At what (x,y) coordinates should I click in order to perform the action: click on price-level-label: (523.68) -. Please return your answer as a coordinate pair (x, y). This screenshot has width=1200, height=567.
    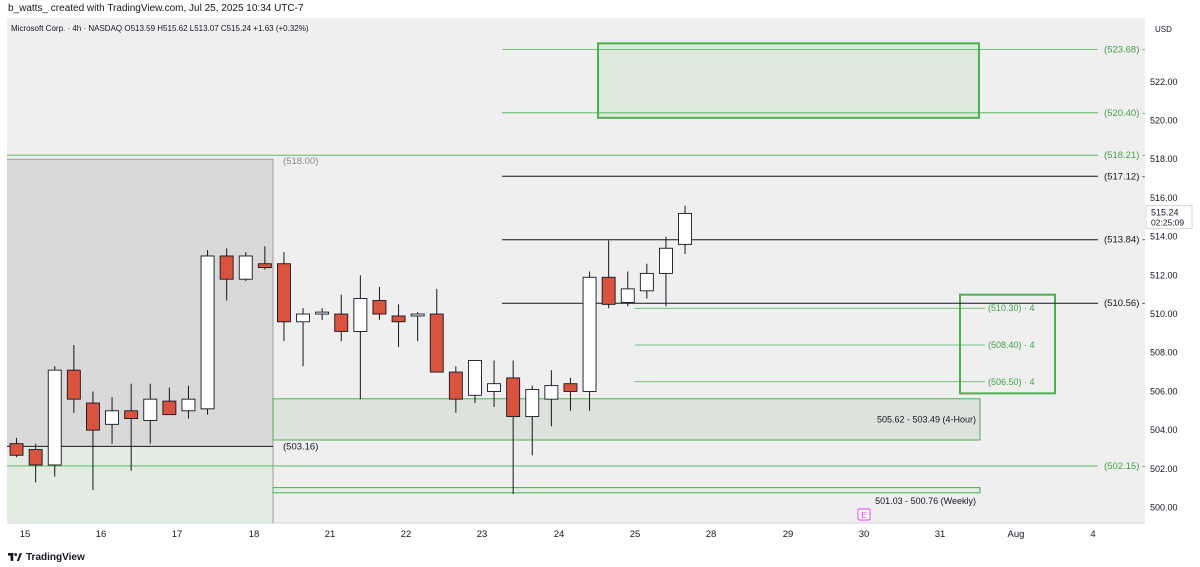
    Looking at the image, I should click on (1124, 49).